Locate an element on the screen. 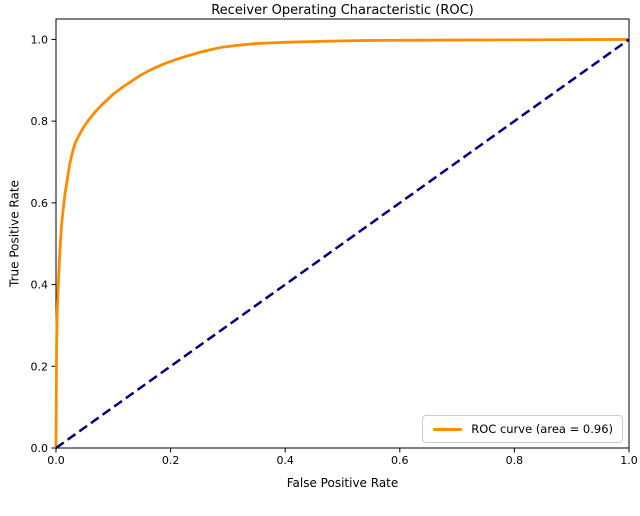  y-tick-label: 1.0 is located at coordinates (40, 39).